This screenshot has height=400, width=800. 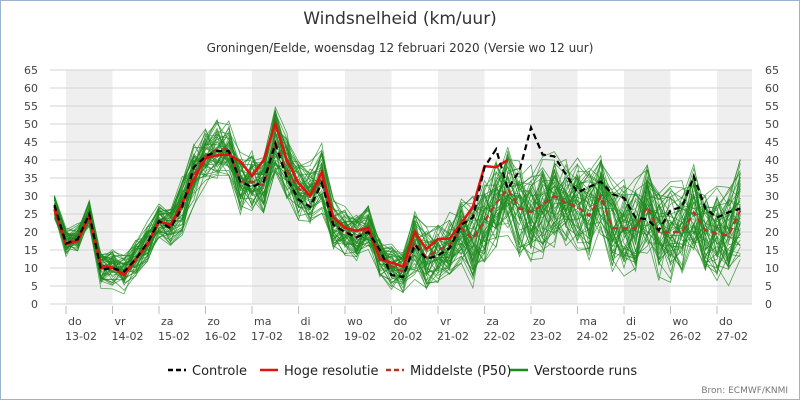 What do you see at coordinates (31, 88) in the screenshot?
I see `y-tick-label-left: 60` at bounding box center [31, 88].